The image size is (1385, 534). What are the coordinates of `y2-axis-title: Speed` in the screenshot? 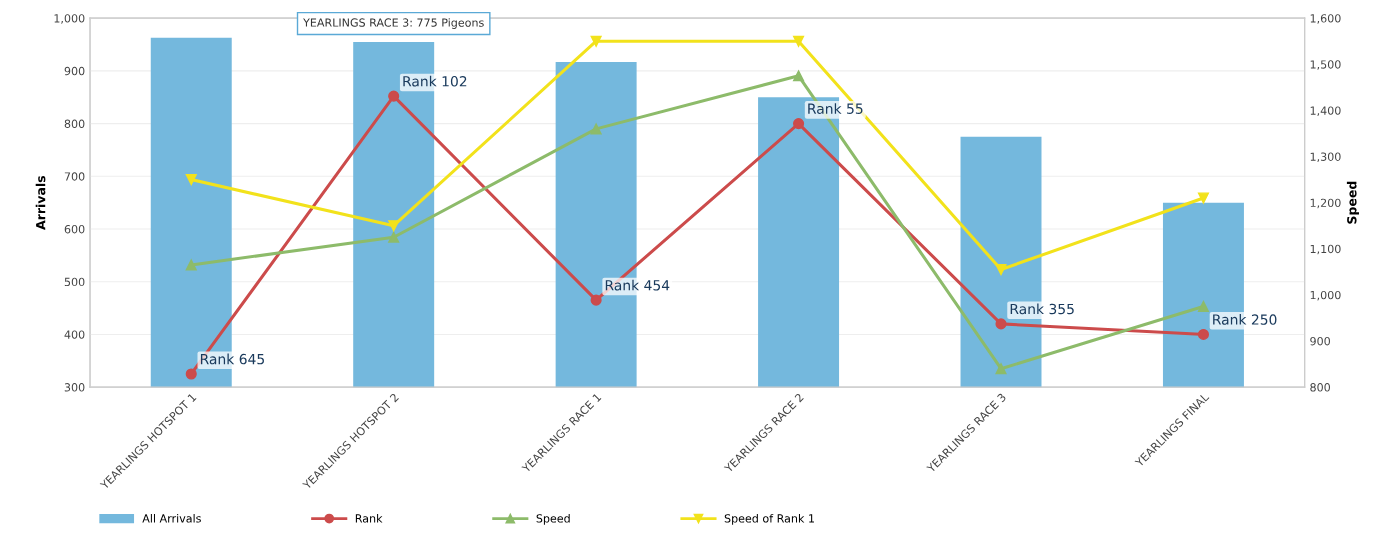 It's located at (1352, 202).